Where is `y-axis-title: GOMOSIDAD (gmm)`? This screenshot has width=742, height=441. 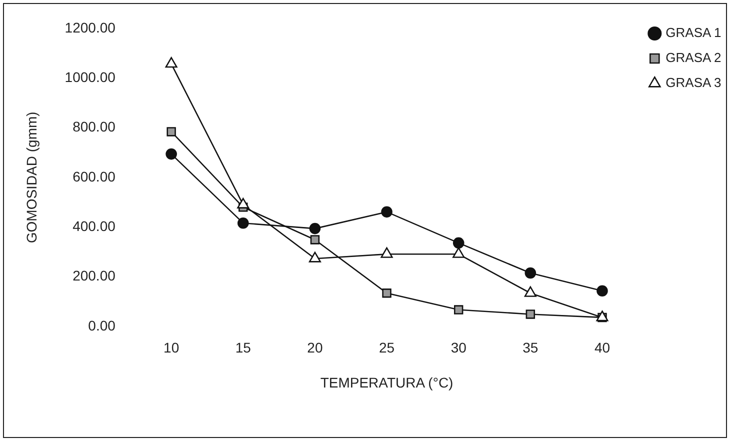
y-axis-title: GOMOSIDAD (gmm) is located at coordinates (31, 178).